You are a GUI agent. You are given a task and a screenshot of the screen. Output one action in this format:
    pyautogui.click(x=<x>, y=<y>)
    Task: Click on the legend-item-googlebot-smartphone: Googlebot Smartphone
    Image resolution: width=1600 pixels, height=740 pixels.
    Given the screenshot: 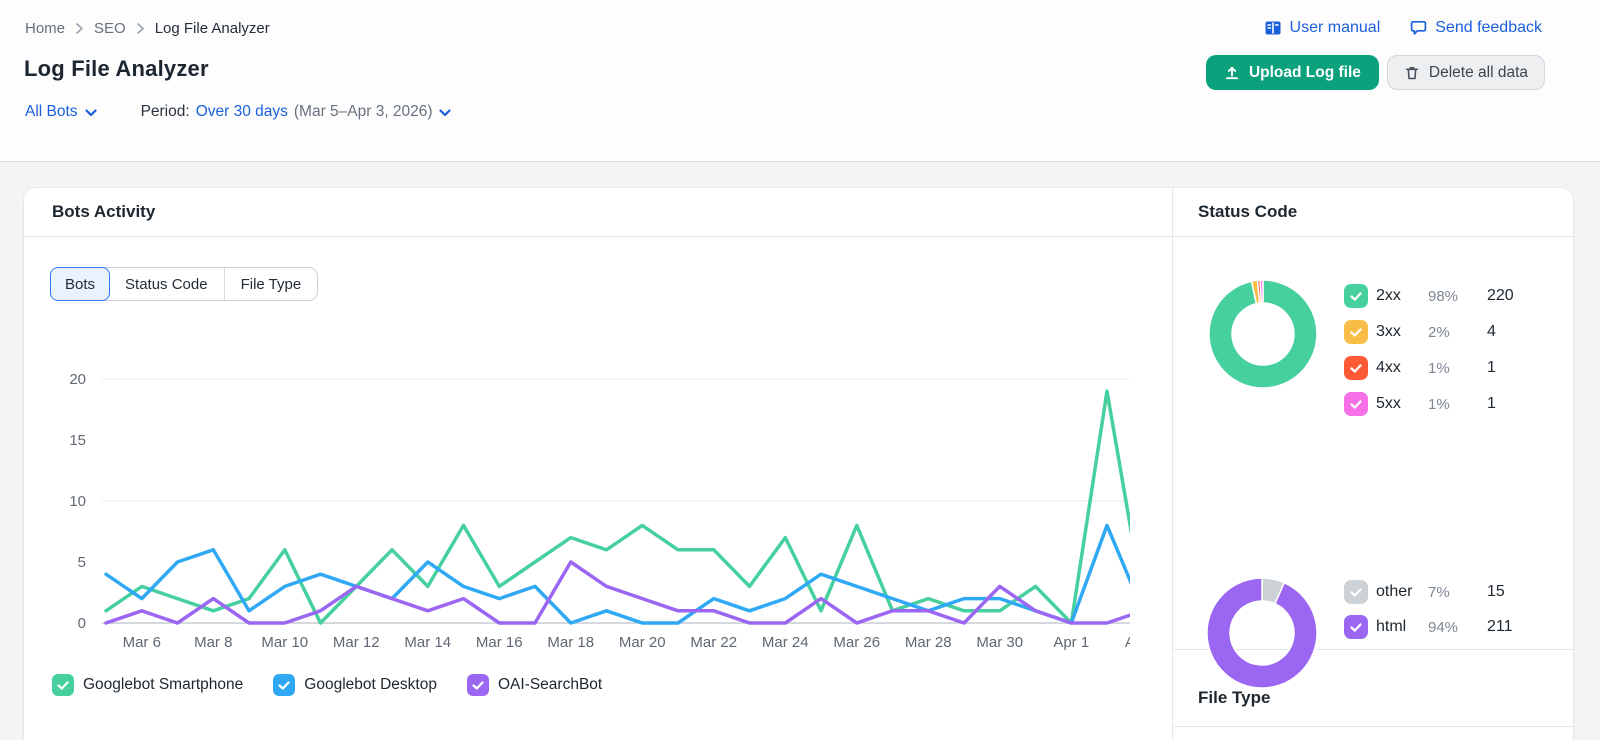 What is the action you would take?
    pyautogui.click(x=147, y=685)
    